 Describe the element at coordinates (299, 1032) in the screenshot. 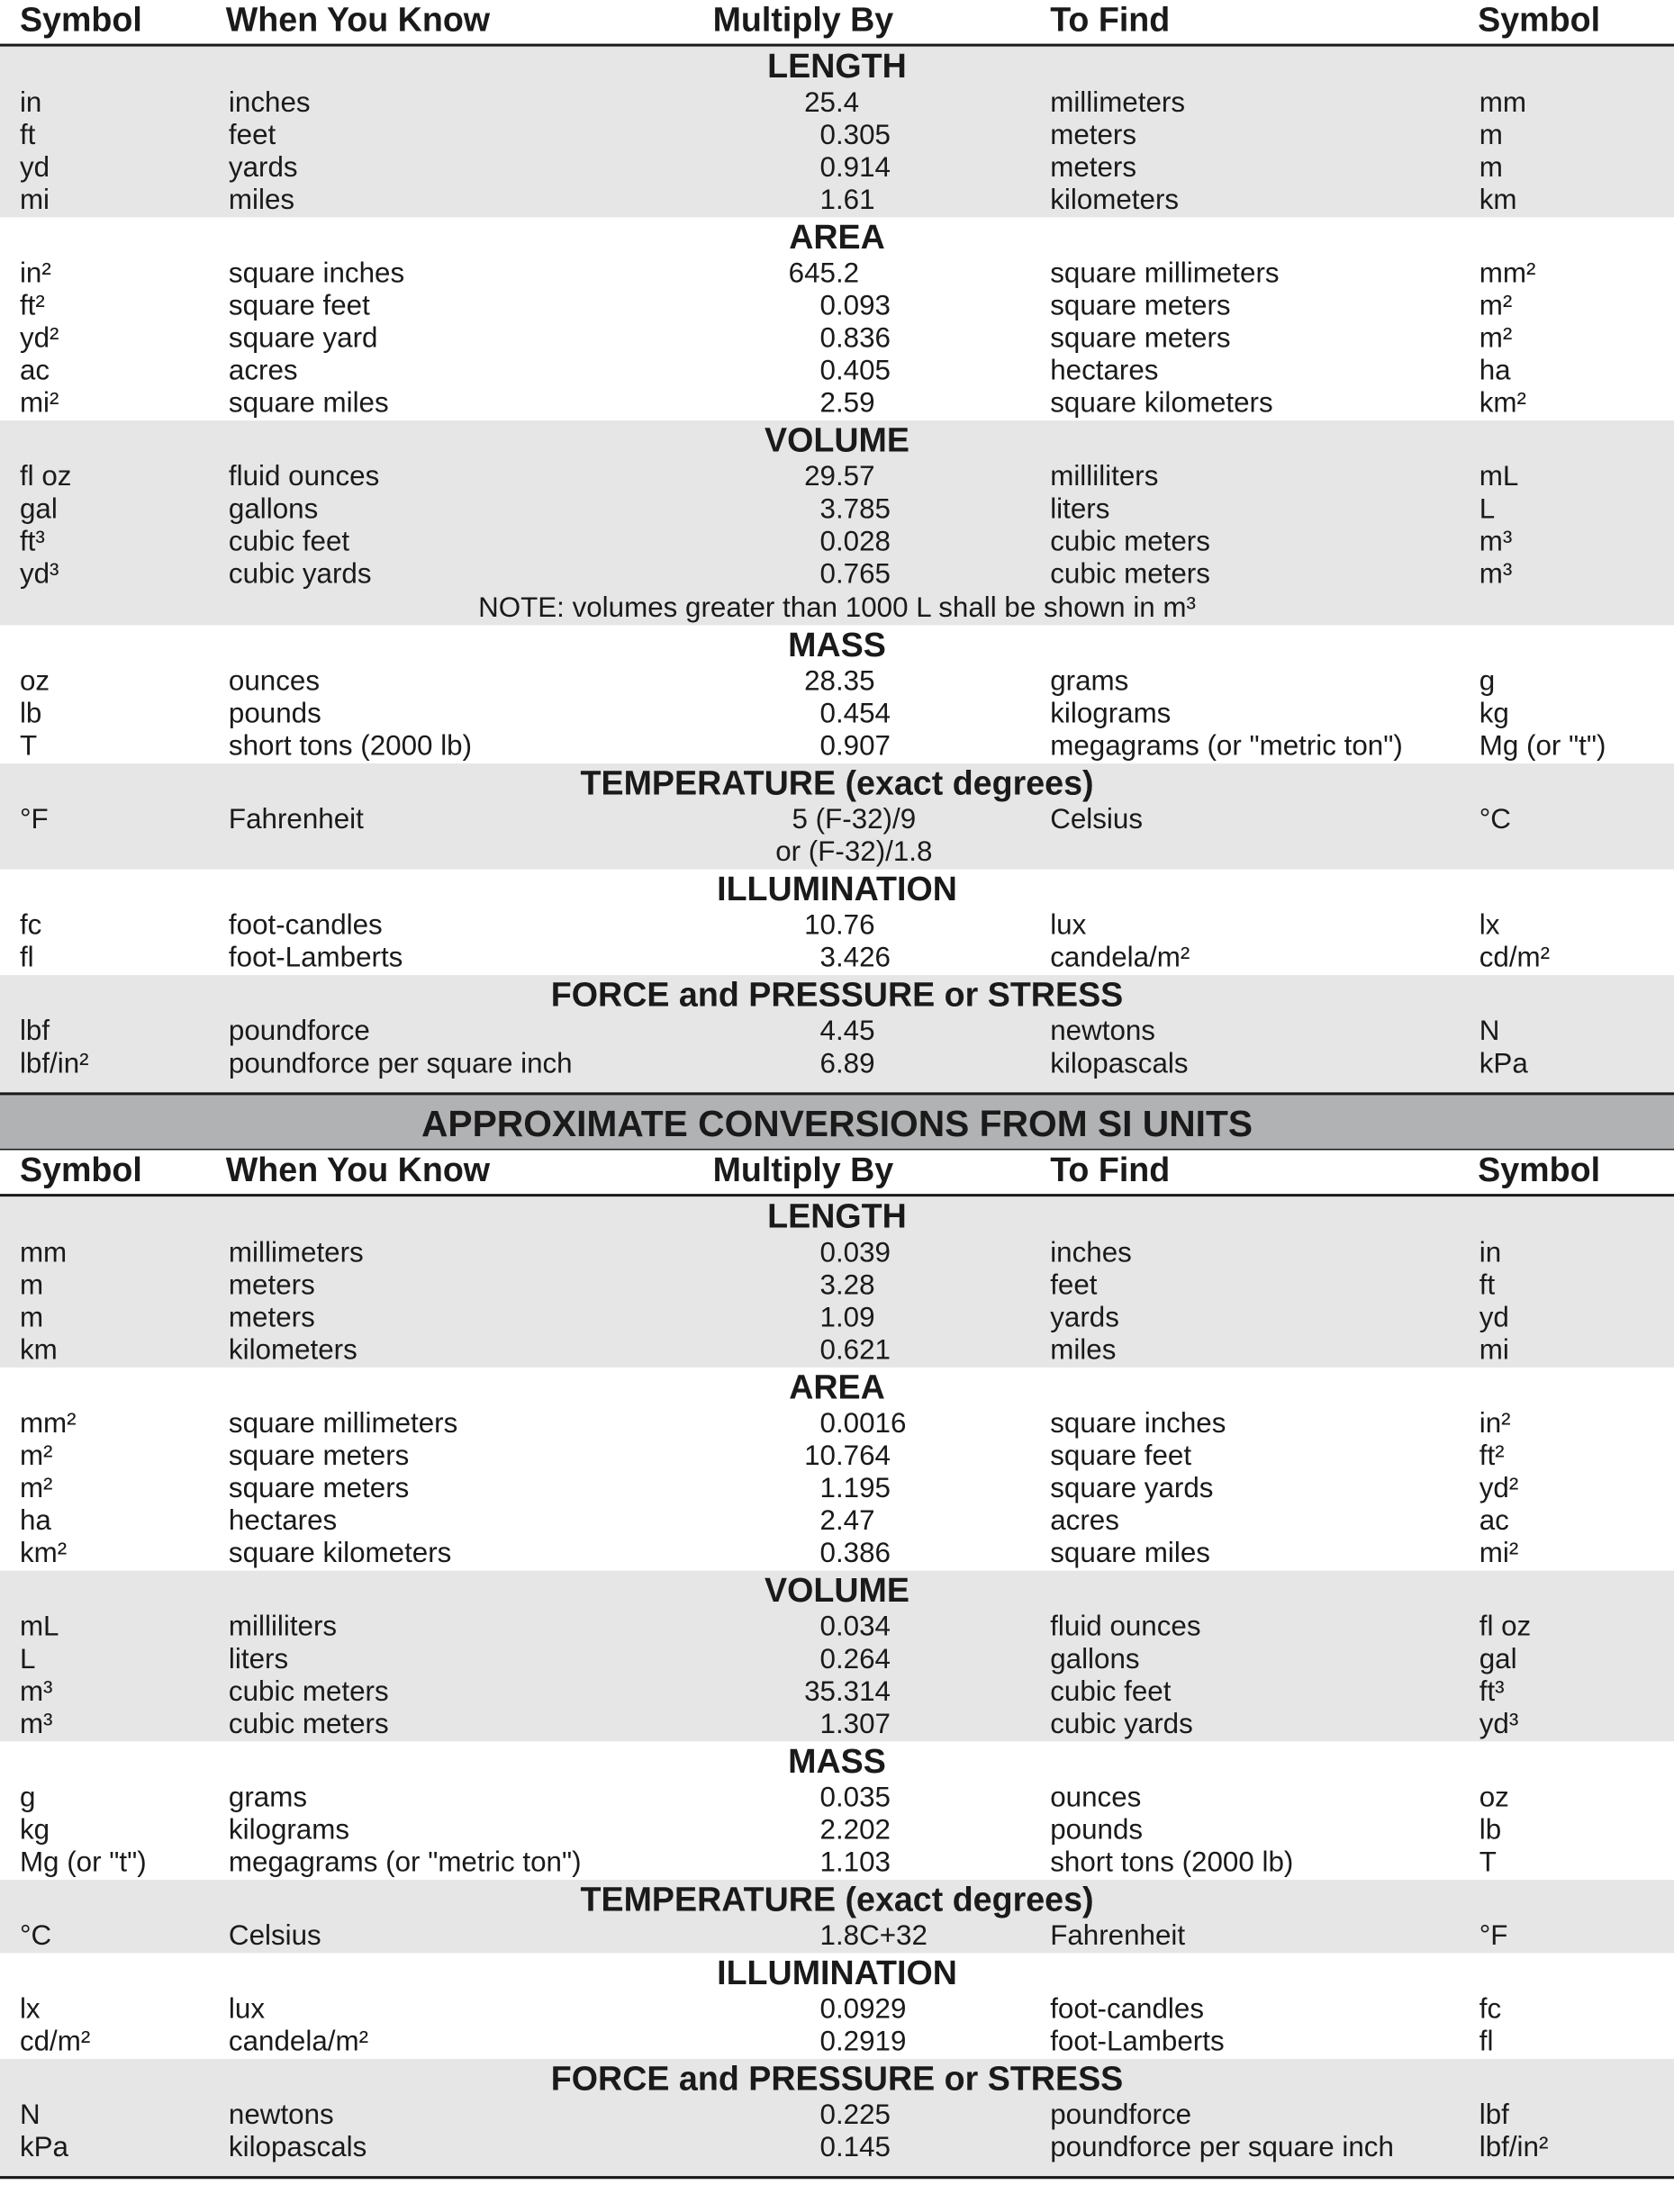

I see `when-you-know-cell: poundforce` at that location.